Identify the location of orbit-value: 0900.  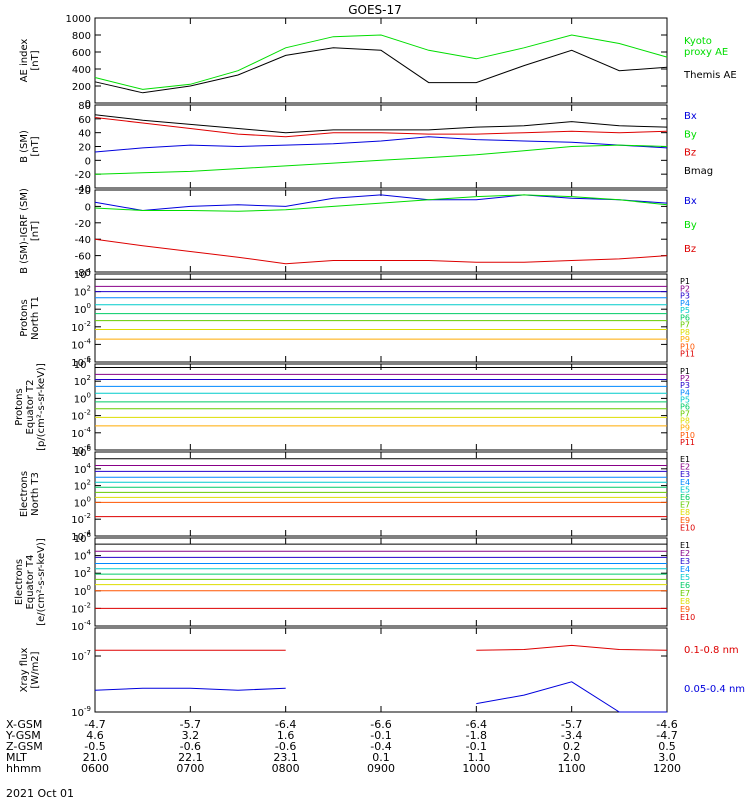
(381, 768).